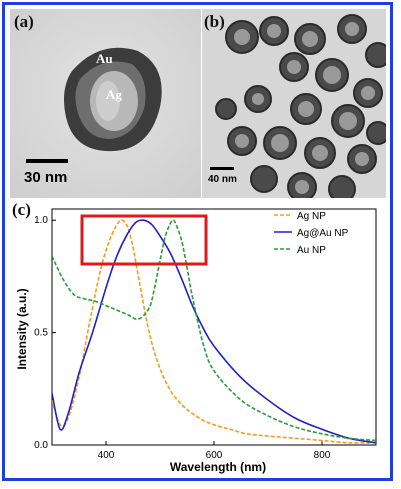  I want to click on legend: Ag NP Ag@Au NP Au NP, so click(311, 233).